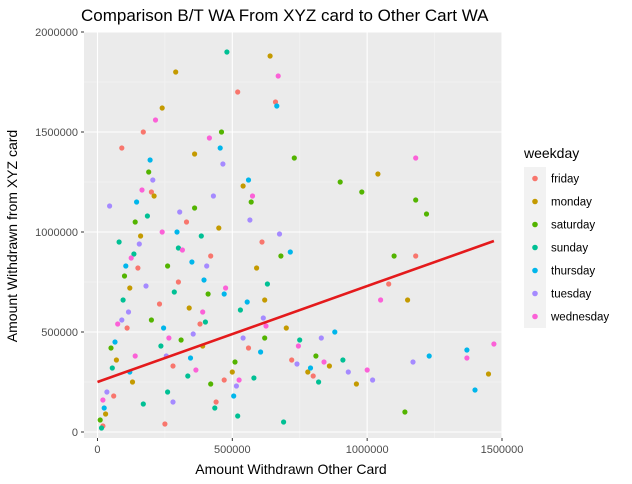  I want to click on x-tick-label: 1000000, so click(367, 450).